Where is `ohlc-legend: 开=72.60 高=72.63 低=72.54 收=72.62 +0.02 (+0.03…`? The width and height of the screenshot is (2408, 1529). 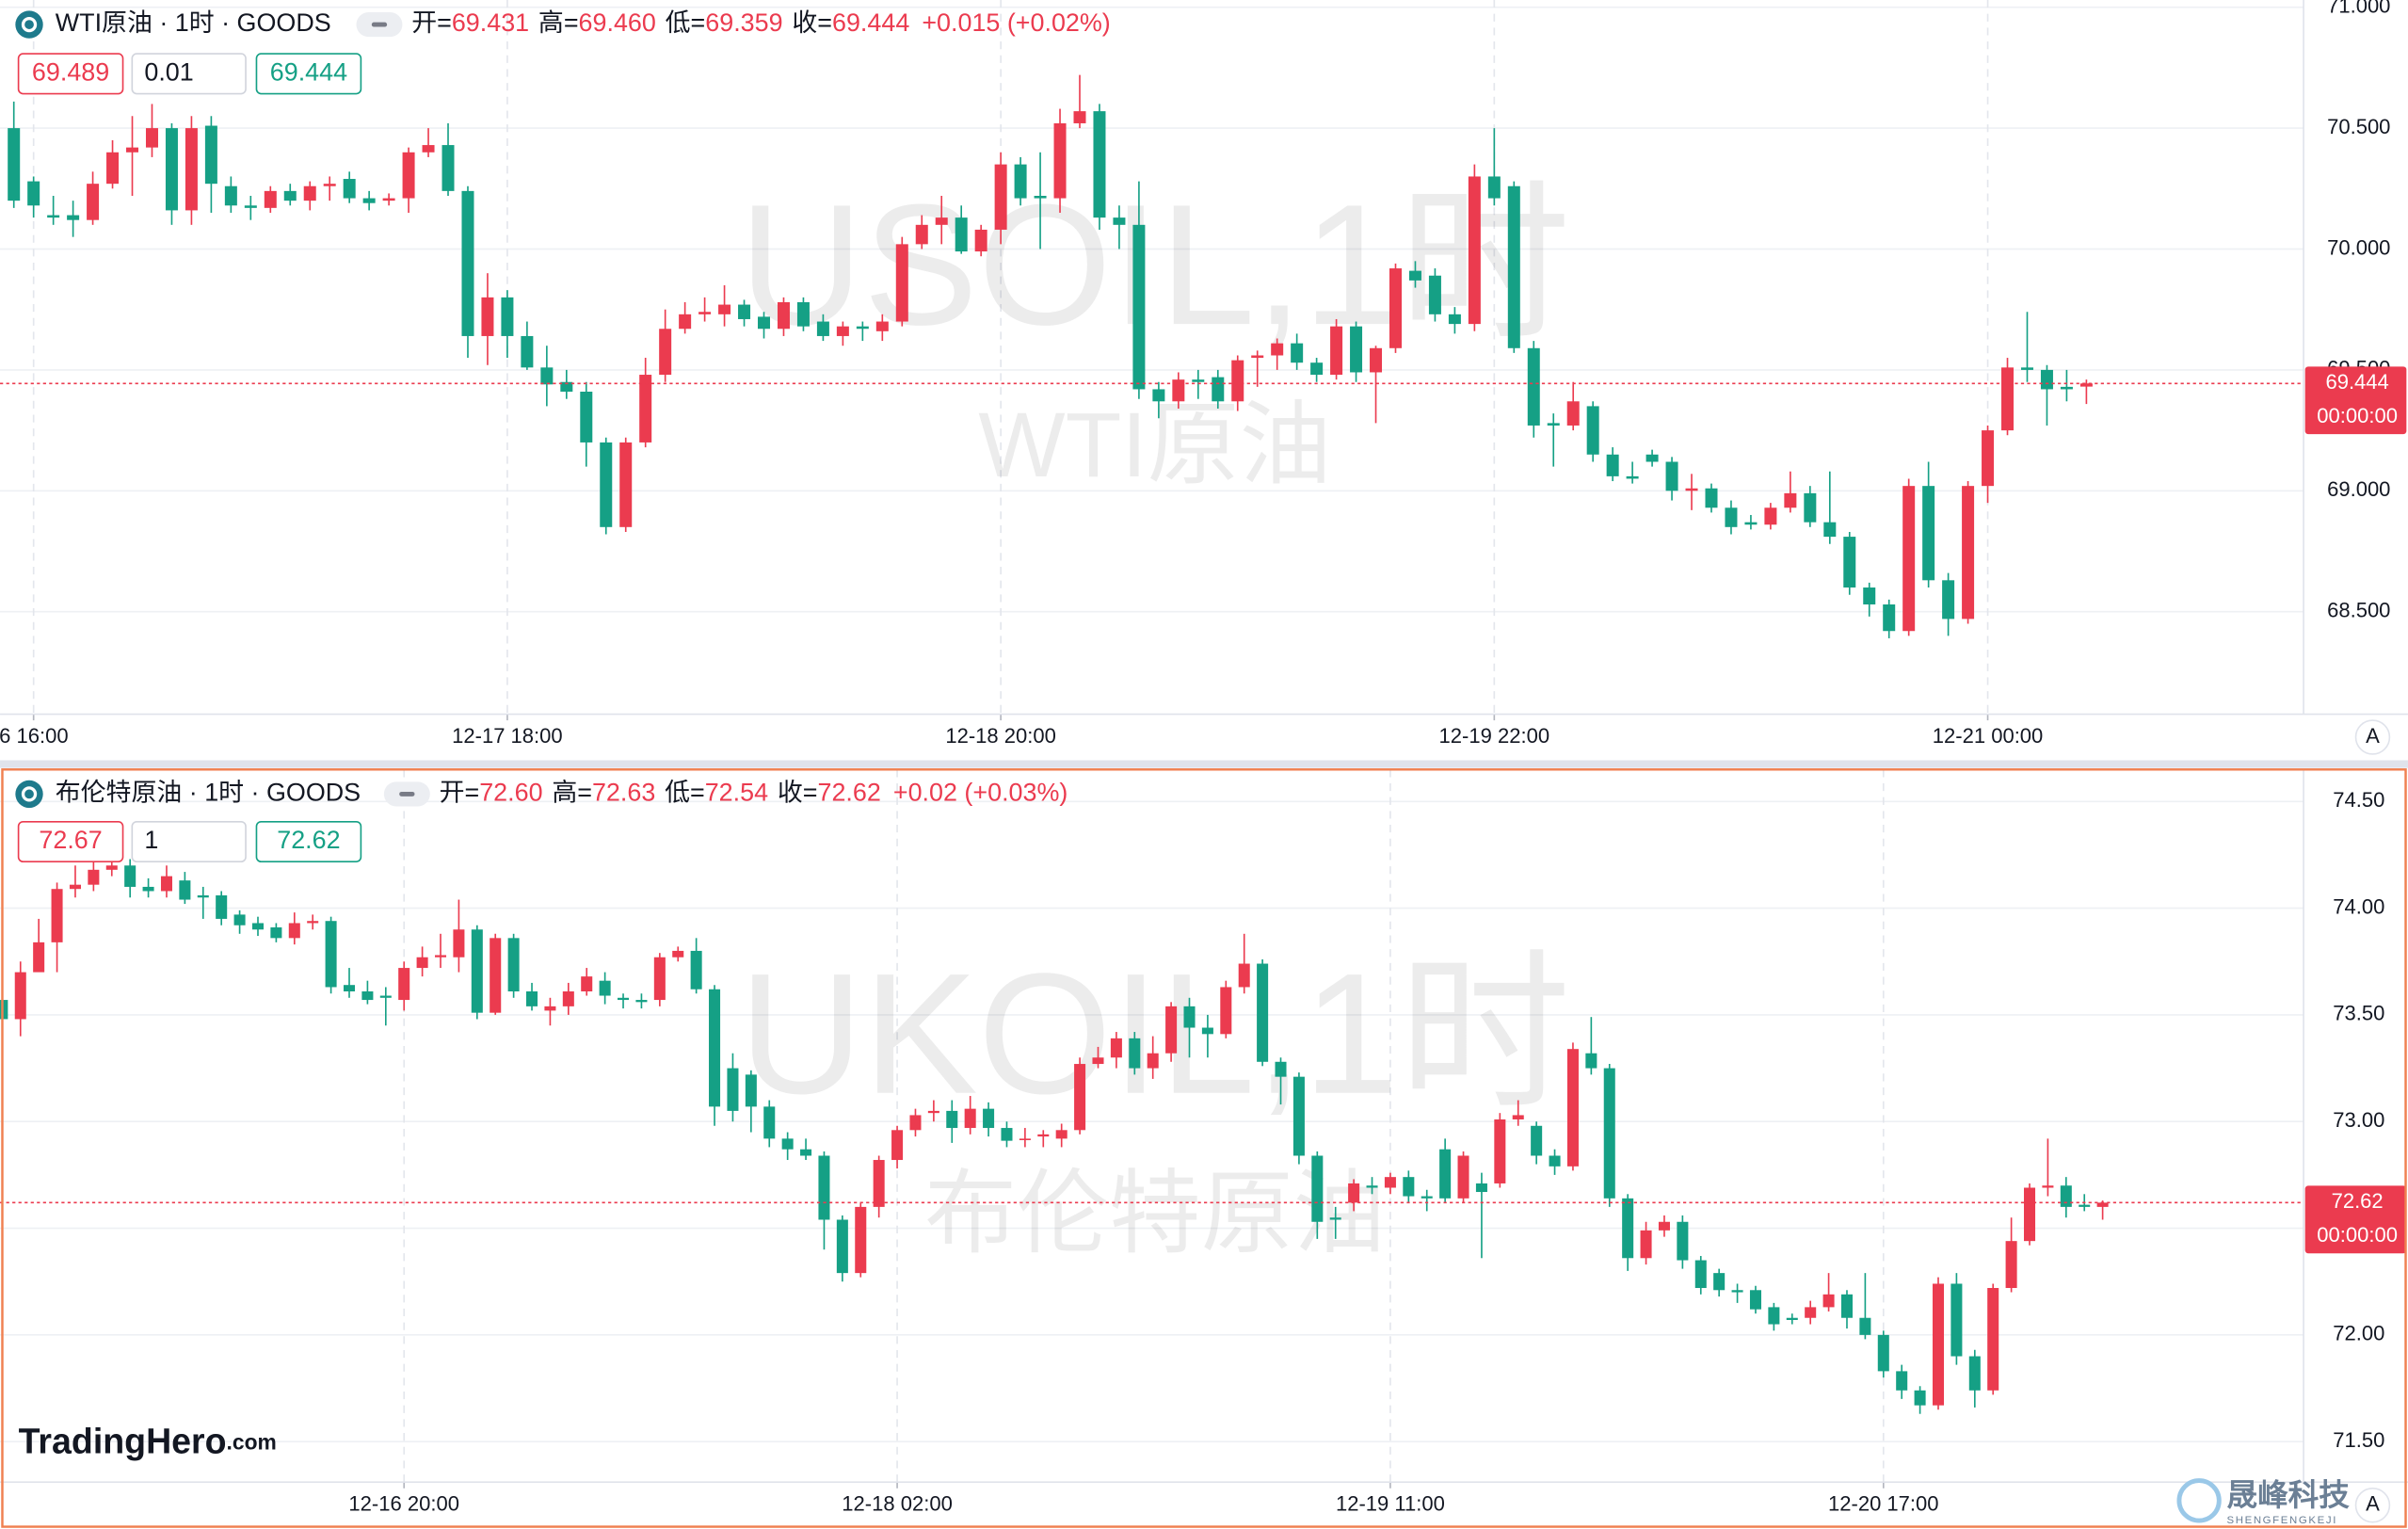
ohlc-legend: 开=72.60 高=72.63 低=72.54 收=72.62 +0.02 (+0.03… is located at coordinates (754, 793).